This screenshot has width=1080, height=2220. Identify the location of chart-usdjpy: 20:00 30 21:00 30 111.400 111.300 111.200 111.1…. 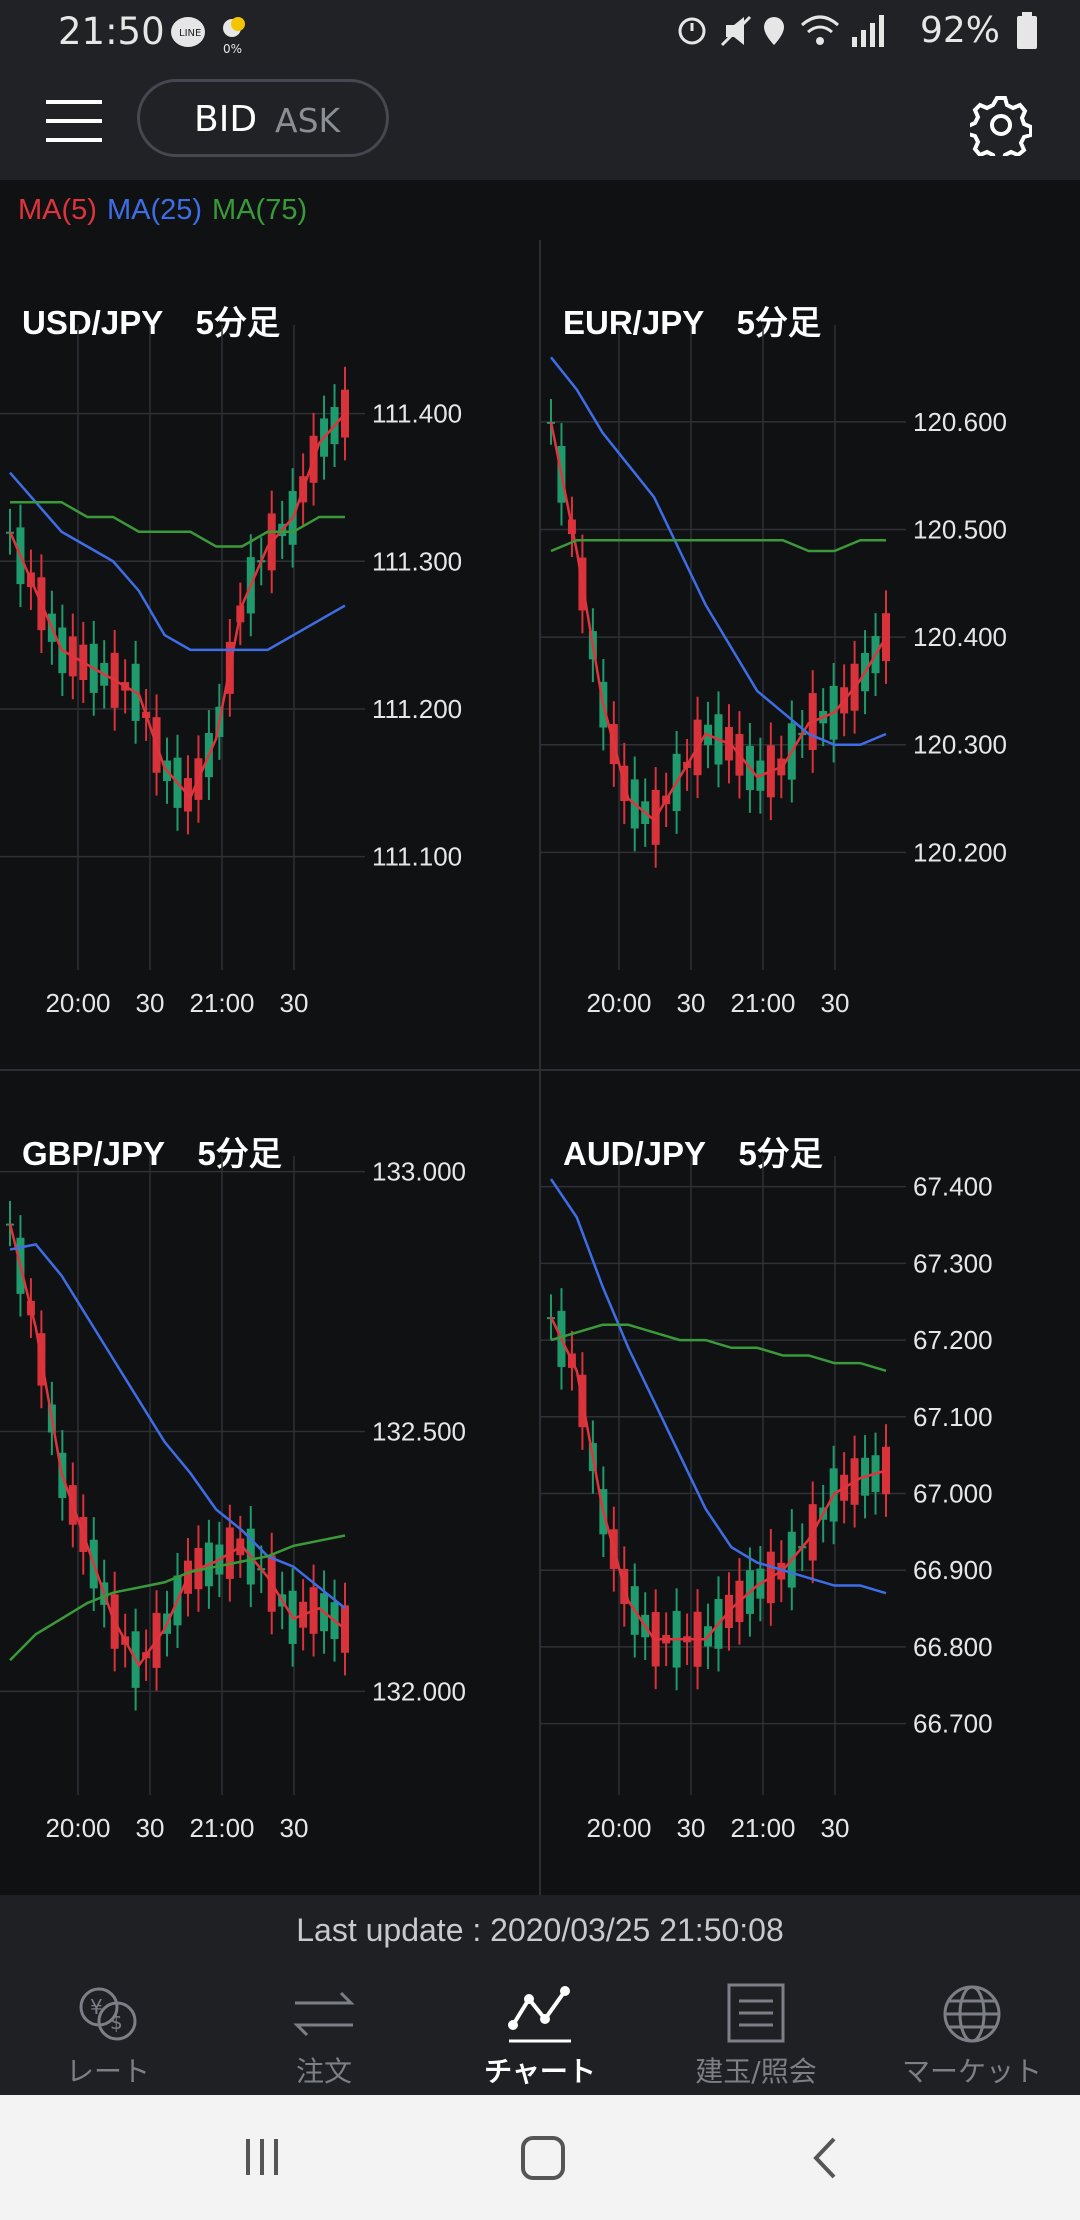
(231, 671).